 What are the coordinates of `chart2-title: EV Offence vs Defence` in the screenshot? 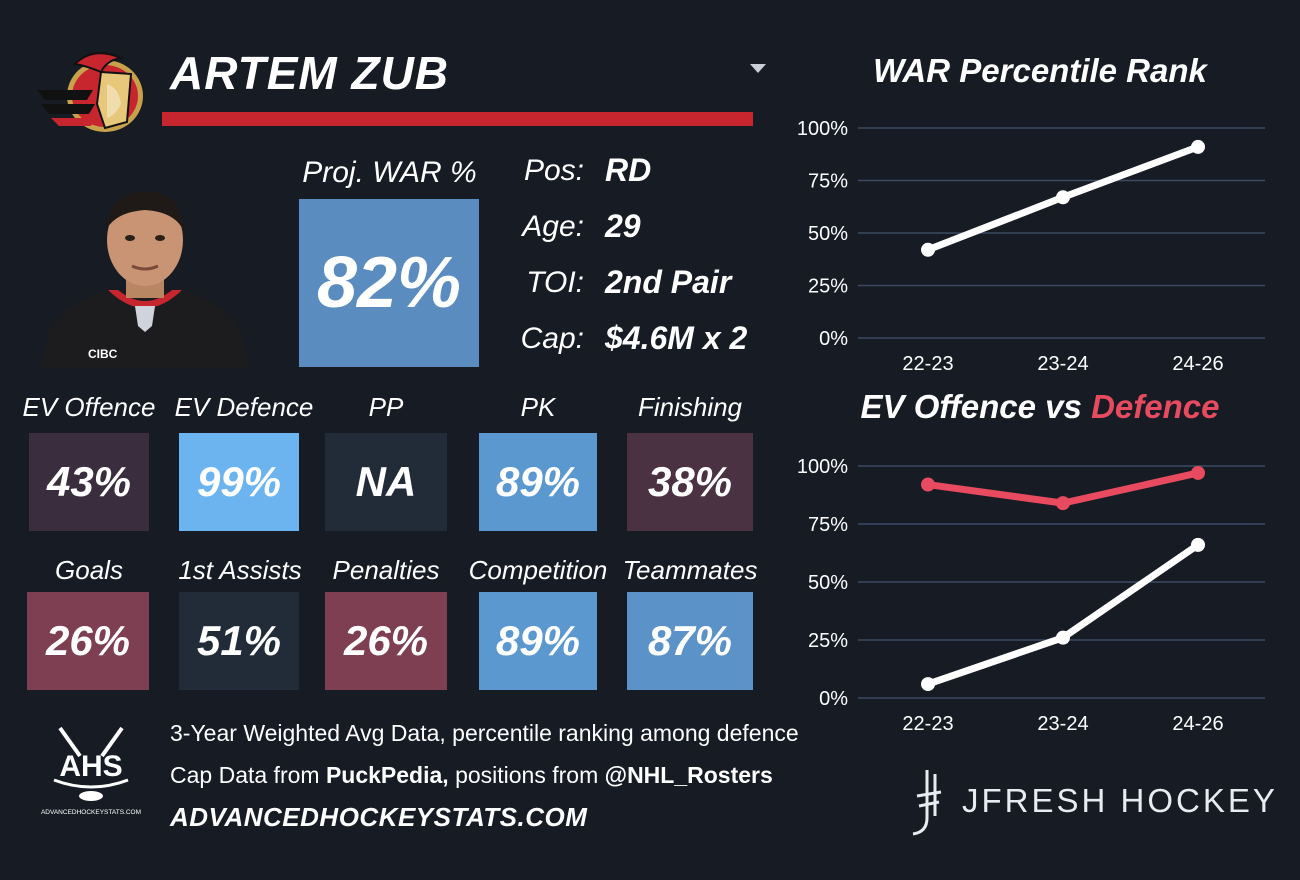 It's located at (1040, 407).